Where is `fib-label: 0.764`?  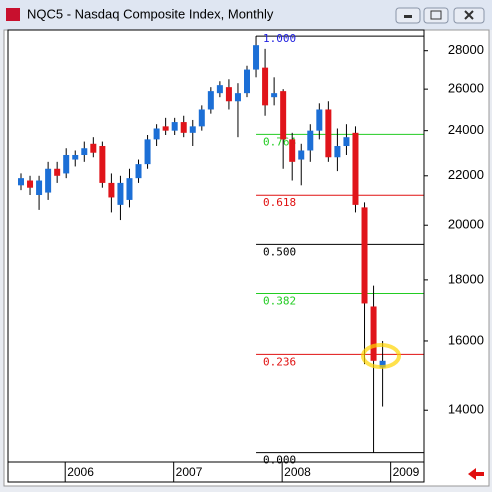
fib-label: 0.764 is located at coordinates (279, 141).